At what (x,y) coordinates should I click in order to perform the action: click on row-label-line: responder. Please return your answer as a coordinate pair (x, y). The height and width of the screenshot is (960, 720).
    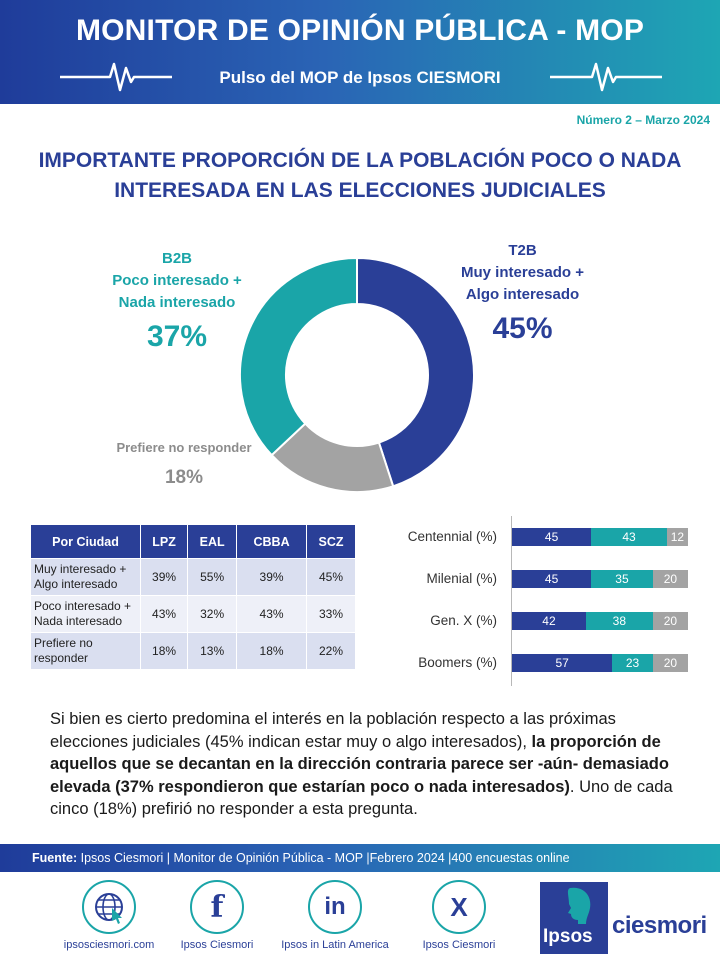
    Looking at the image, I should click on (61, 658).